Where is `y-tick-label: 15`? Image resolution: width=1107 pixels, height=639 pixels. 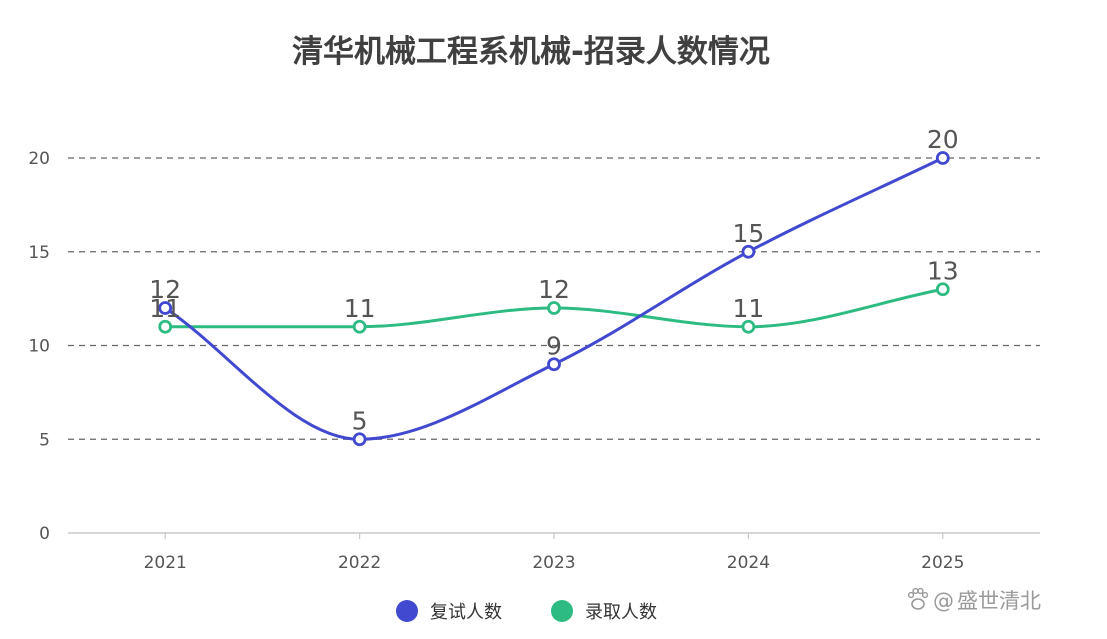 y-tick-label: 15 is located at coordinates (39, 253).